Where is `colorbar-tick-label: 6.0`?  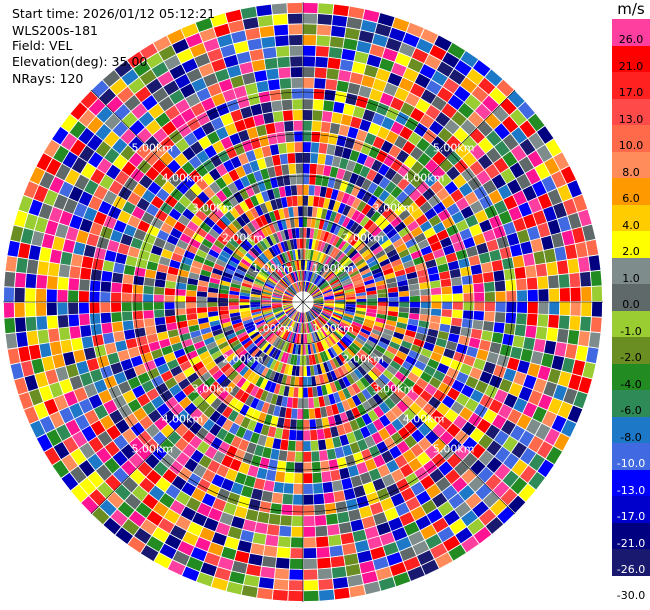 colorbar-tick-label: 6.0 is located at coordinates (631, 198).